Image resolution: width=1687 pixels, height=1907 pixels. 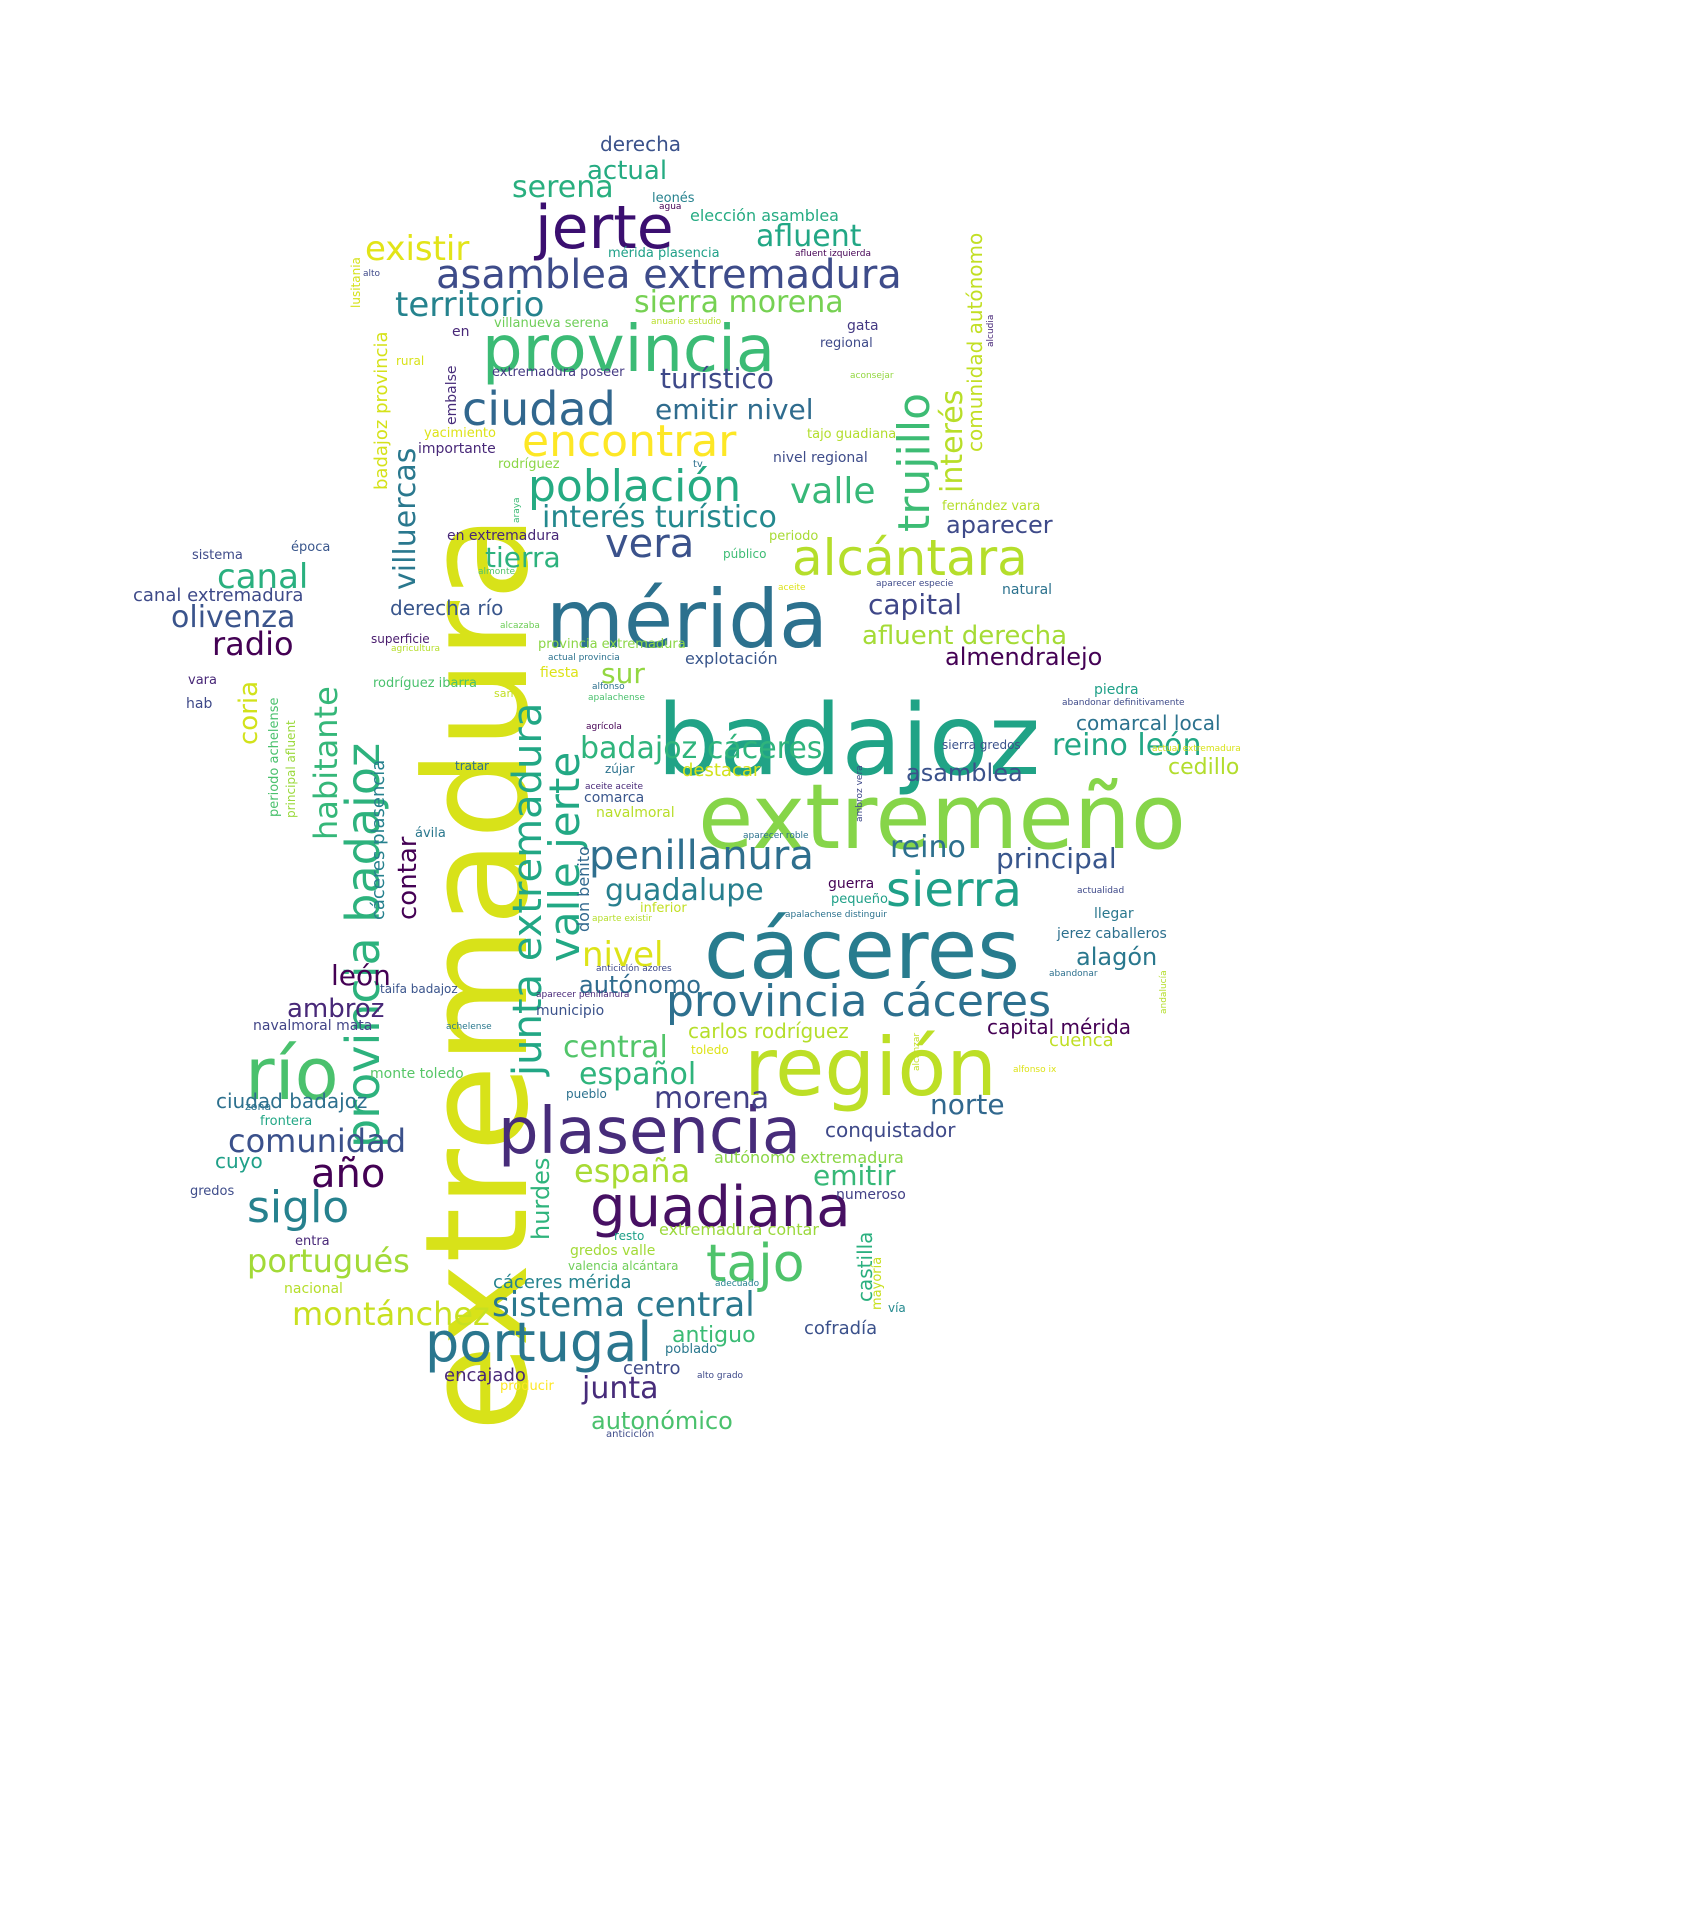 I want to click on word-zujar: zújar, so click(x=620, y=769).